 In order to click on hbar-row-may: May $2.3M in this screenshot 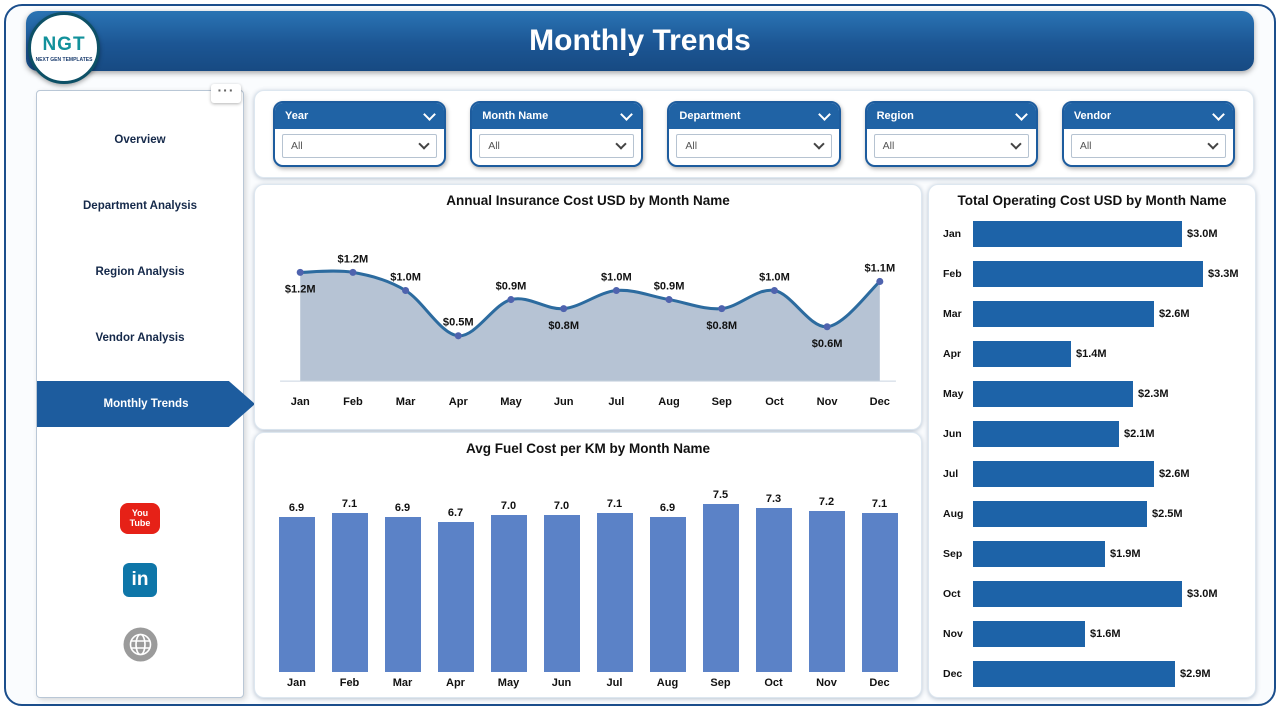, I will do `click(1096, 394)`.